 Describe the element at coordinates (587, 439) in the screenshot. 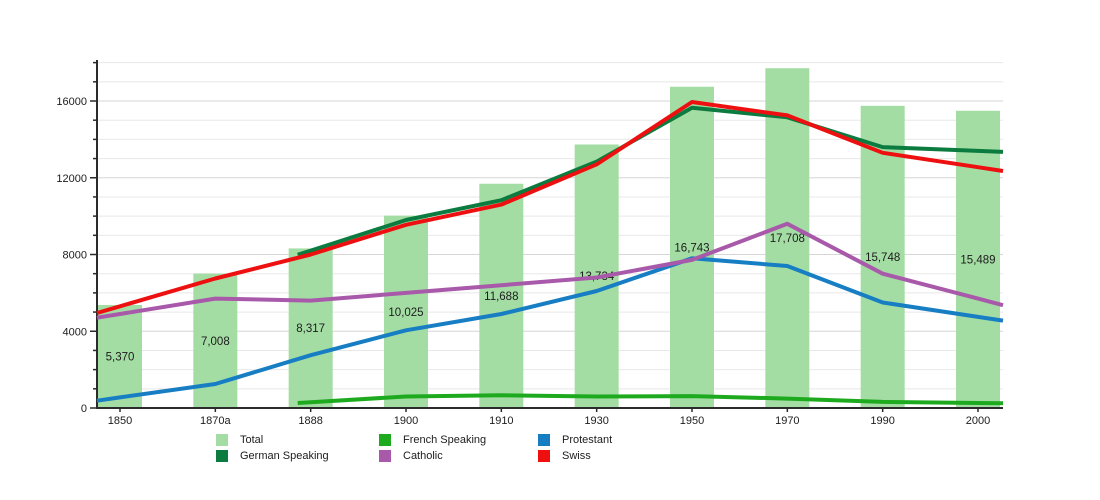

I see `legend-label: Protestant` at that location.